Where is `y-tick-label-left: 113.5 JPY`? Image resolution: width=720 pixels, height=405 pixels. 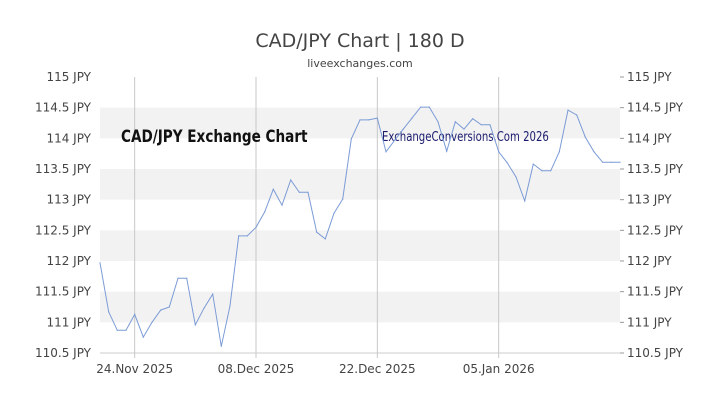 y-tick-label-left: 113.5 JPY is located at coordinates (63, 169).